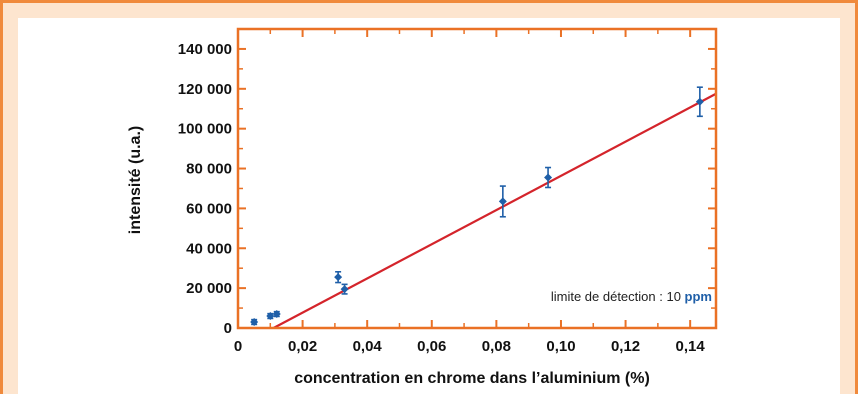  I want to click on detection-limit-text: limite de détection : 10, so click(618, 296).